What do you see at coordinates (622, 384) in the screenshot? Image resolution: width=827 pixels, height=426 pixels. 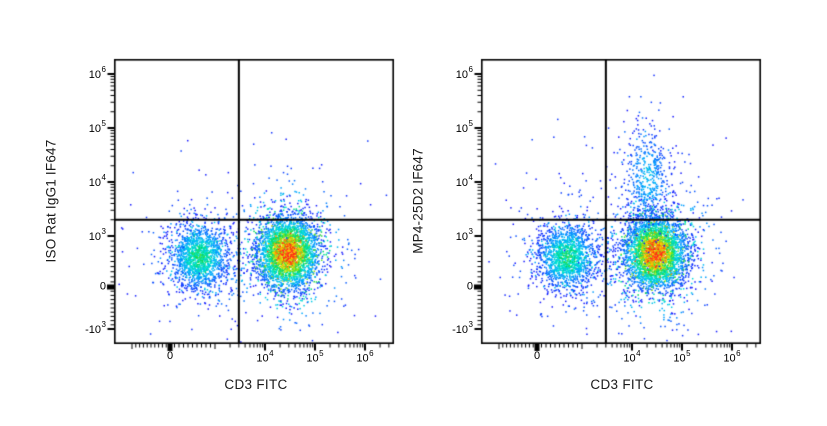 I see `x-axis-label-right: CD3 FITC` at bounding box center [622, 384].